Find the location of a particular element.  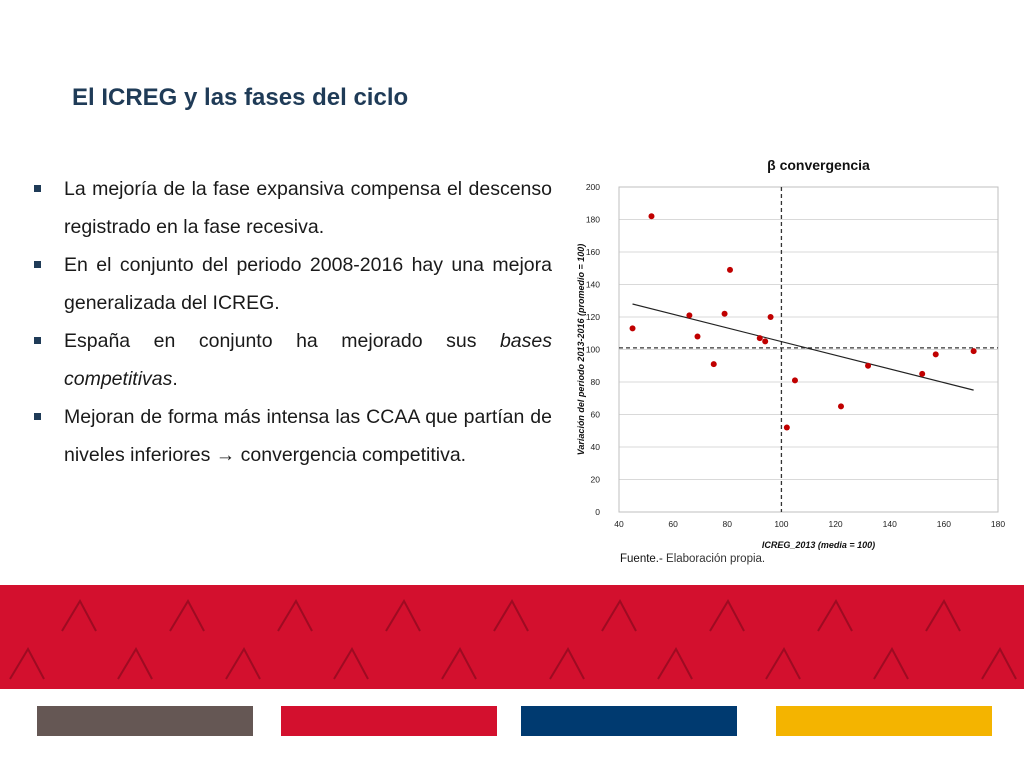

x-axis-label: ICREG_2013 (media = 100) is located at coordinates (818, 545).